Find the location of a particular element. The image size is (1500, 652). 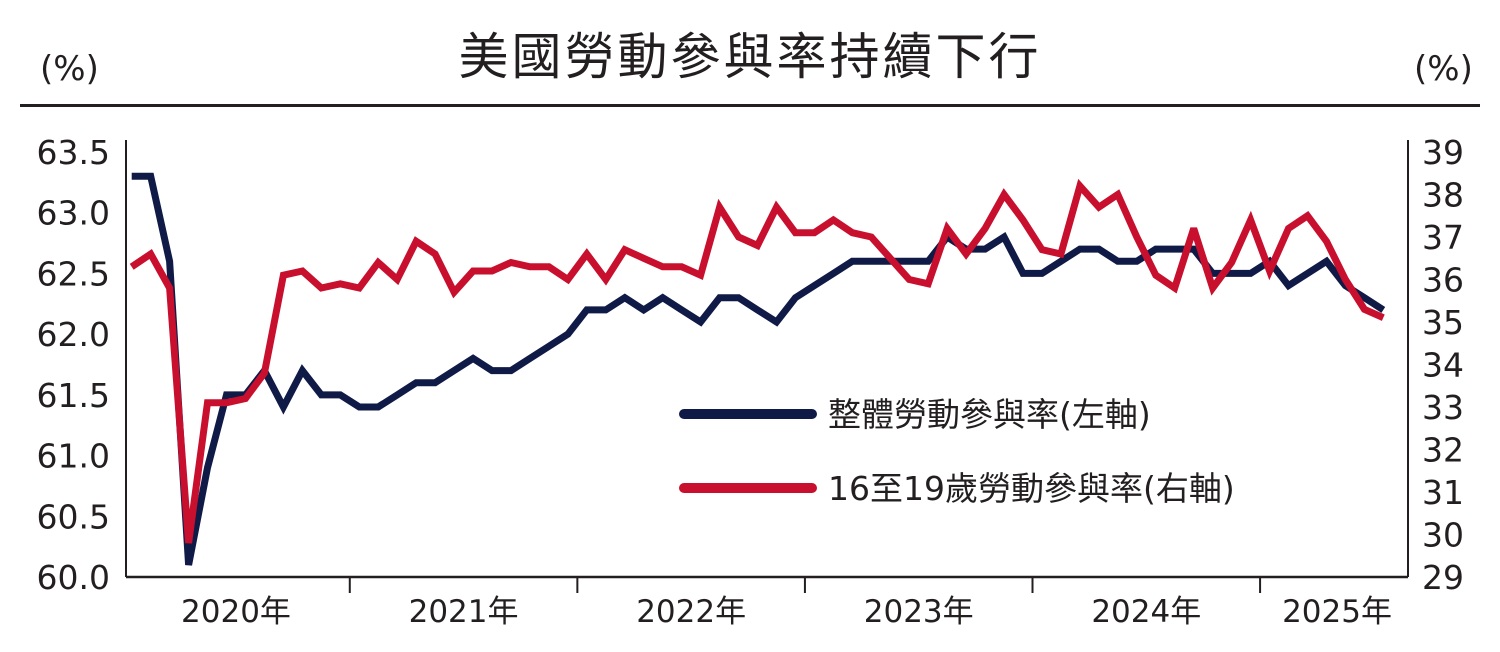

y-right-tick-label: 39 is located at coordinates (1443, 152).